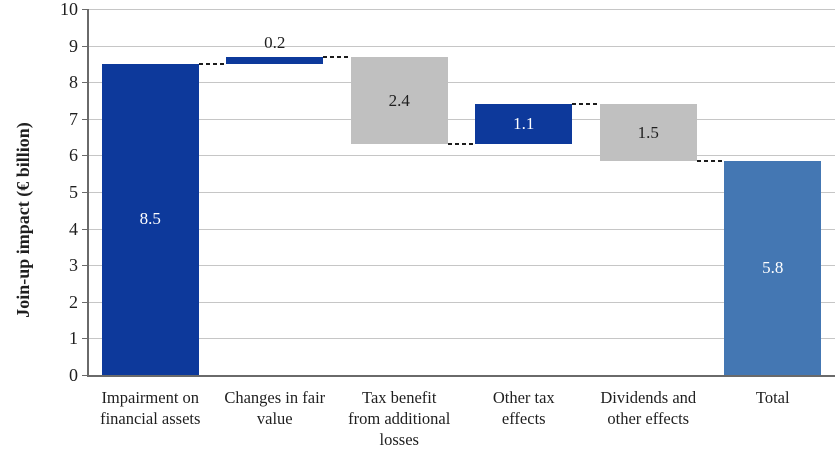 The width and height of the screenshot is (835, 456). What do you see at coordinates (73, 265) in the screenshot?
I see `y-axis-tick-label: 3` at bounding box center [73, 265].